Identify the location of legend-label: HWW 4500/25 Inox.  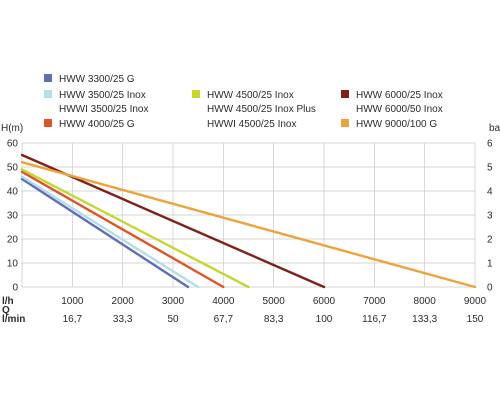
(250, 95).